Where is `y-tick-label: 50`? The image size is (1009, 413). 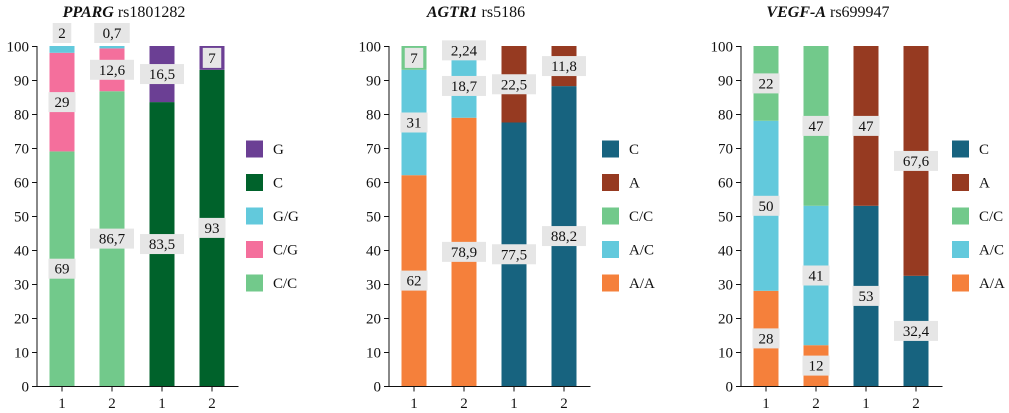
y-tick-label: 50 is located at coordinates (21, 218).